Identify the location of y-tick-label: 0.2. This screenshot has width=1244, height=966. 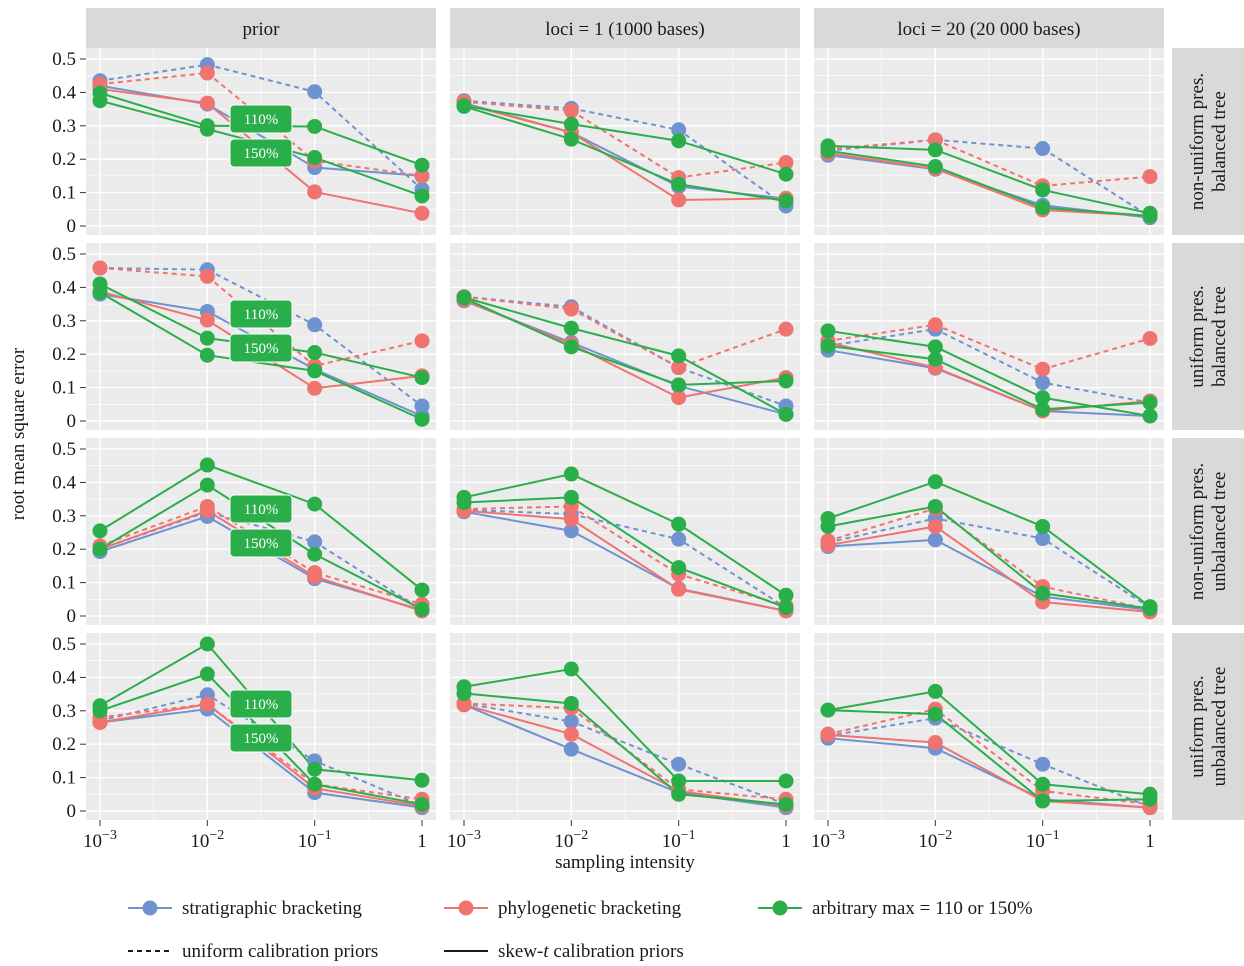
(64, 549).